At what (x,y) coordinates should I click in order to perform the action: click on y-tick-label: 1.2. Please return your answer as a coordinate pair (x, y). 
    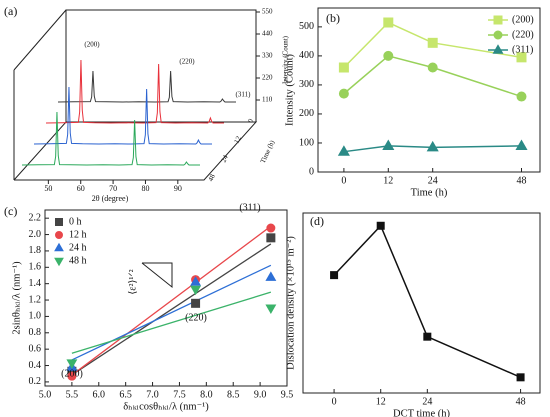
    Looking at the image, I should click on (35, 299).